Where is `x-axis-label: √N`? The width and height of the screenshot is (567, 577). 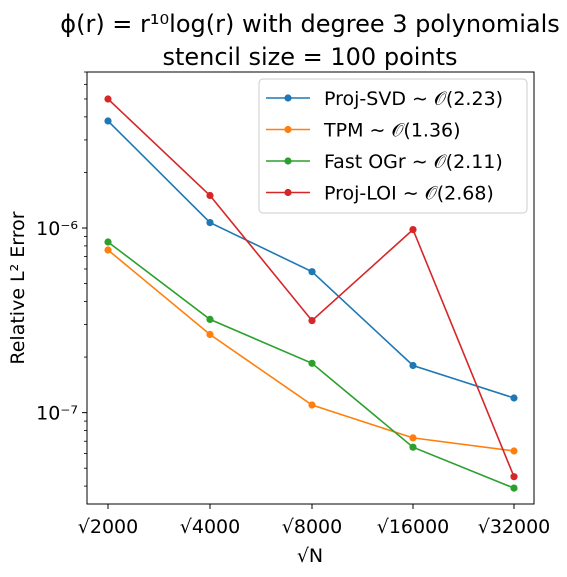 x-axis-label: √N is located at coordinates (310, 556).